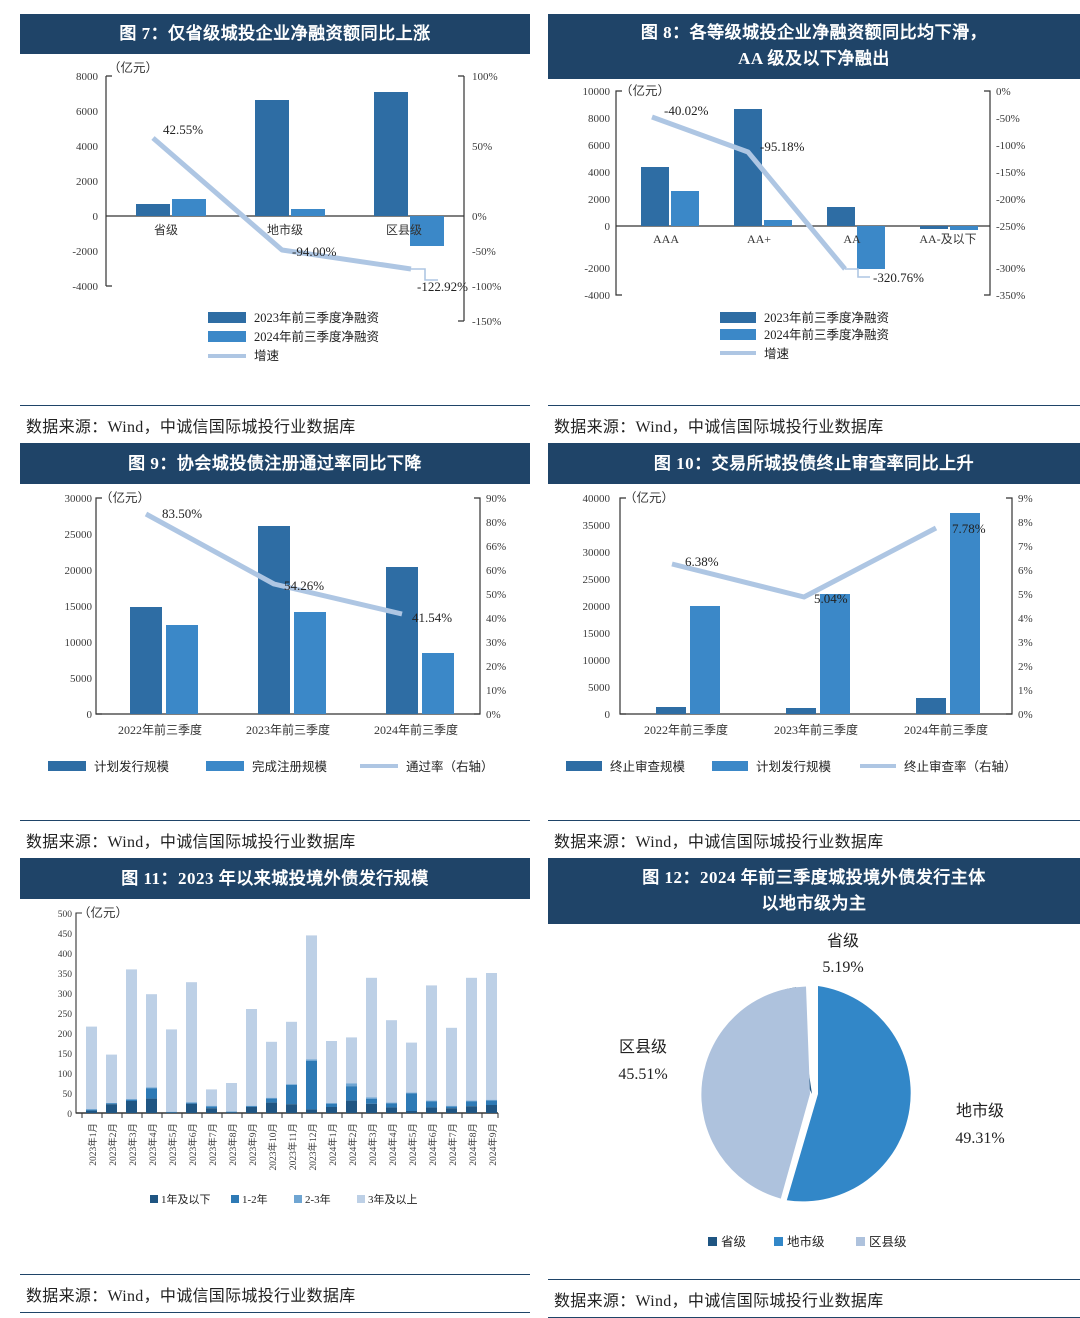  What do you see at coordinates (173, 1144) in the screenshot?
I see `x-month-4: 2023年5月` at bounding box center [173, 1144].